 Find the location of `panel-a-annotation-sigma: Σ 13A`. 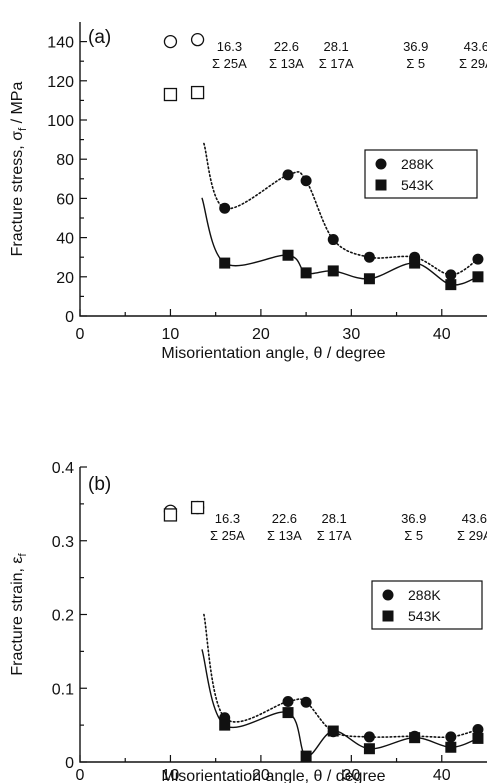

panel-a-annotation-sigma: Σ 13A is located at coordinates (286, 63).